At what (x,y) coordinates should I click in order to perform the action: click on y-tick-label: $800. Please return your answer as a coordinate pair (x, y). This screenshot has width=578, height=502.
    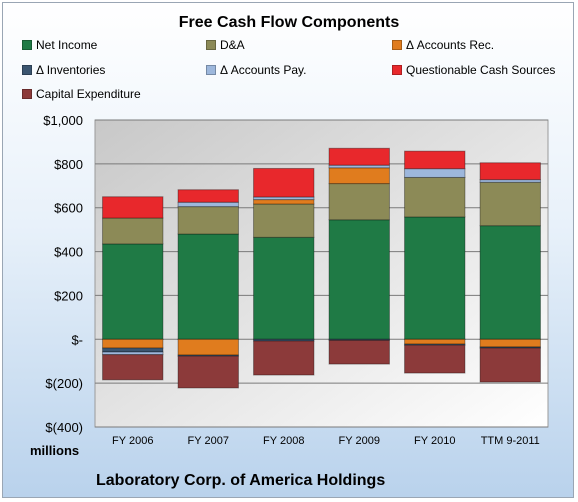
    Looking at the image, I should click on (68, 164).